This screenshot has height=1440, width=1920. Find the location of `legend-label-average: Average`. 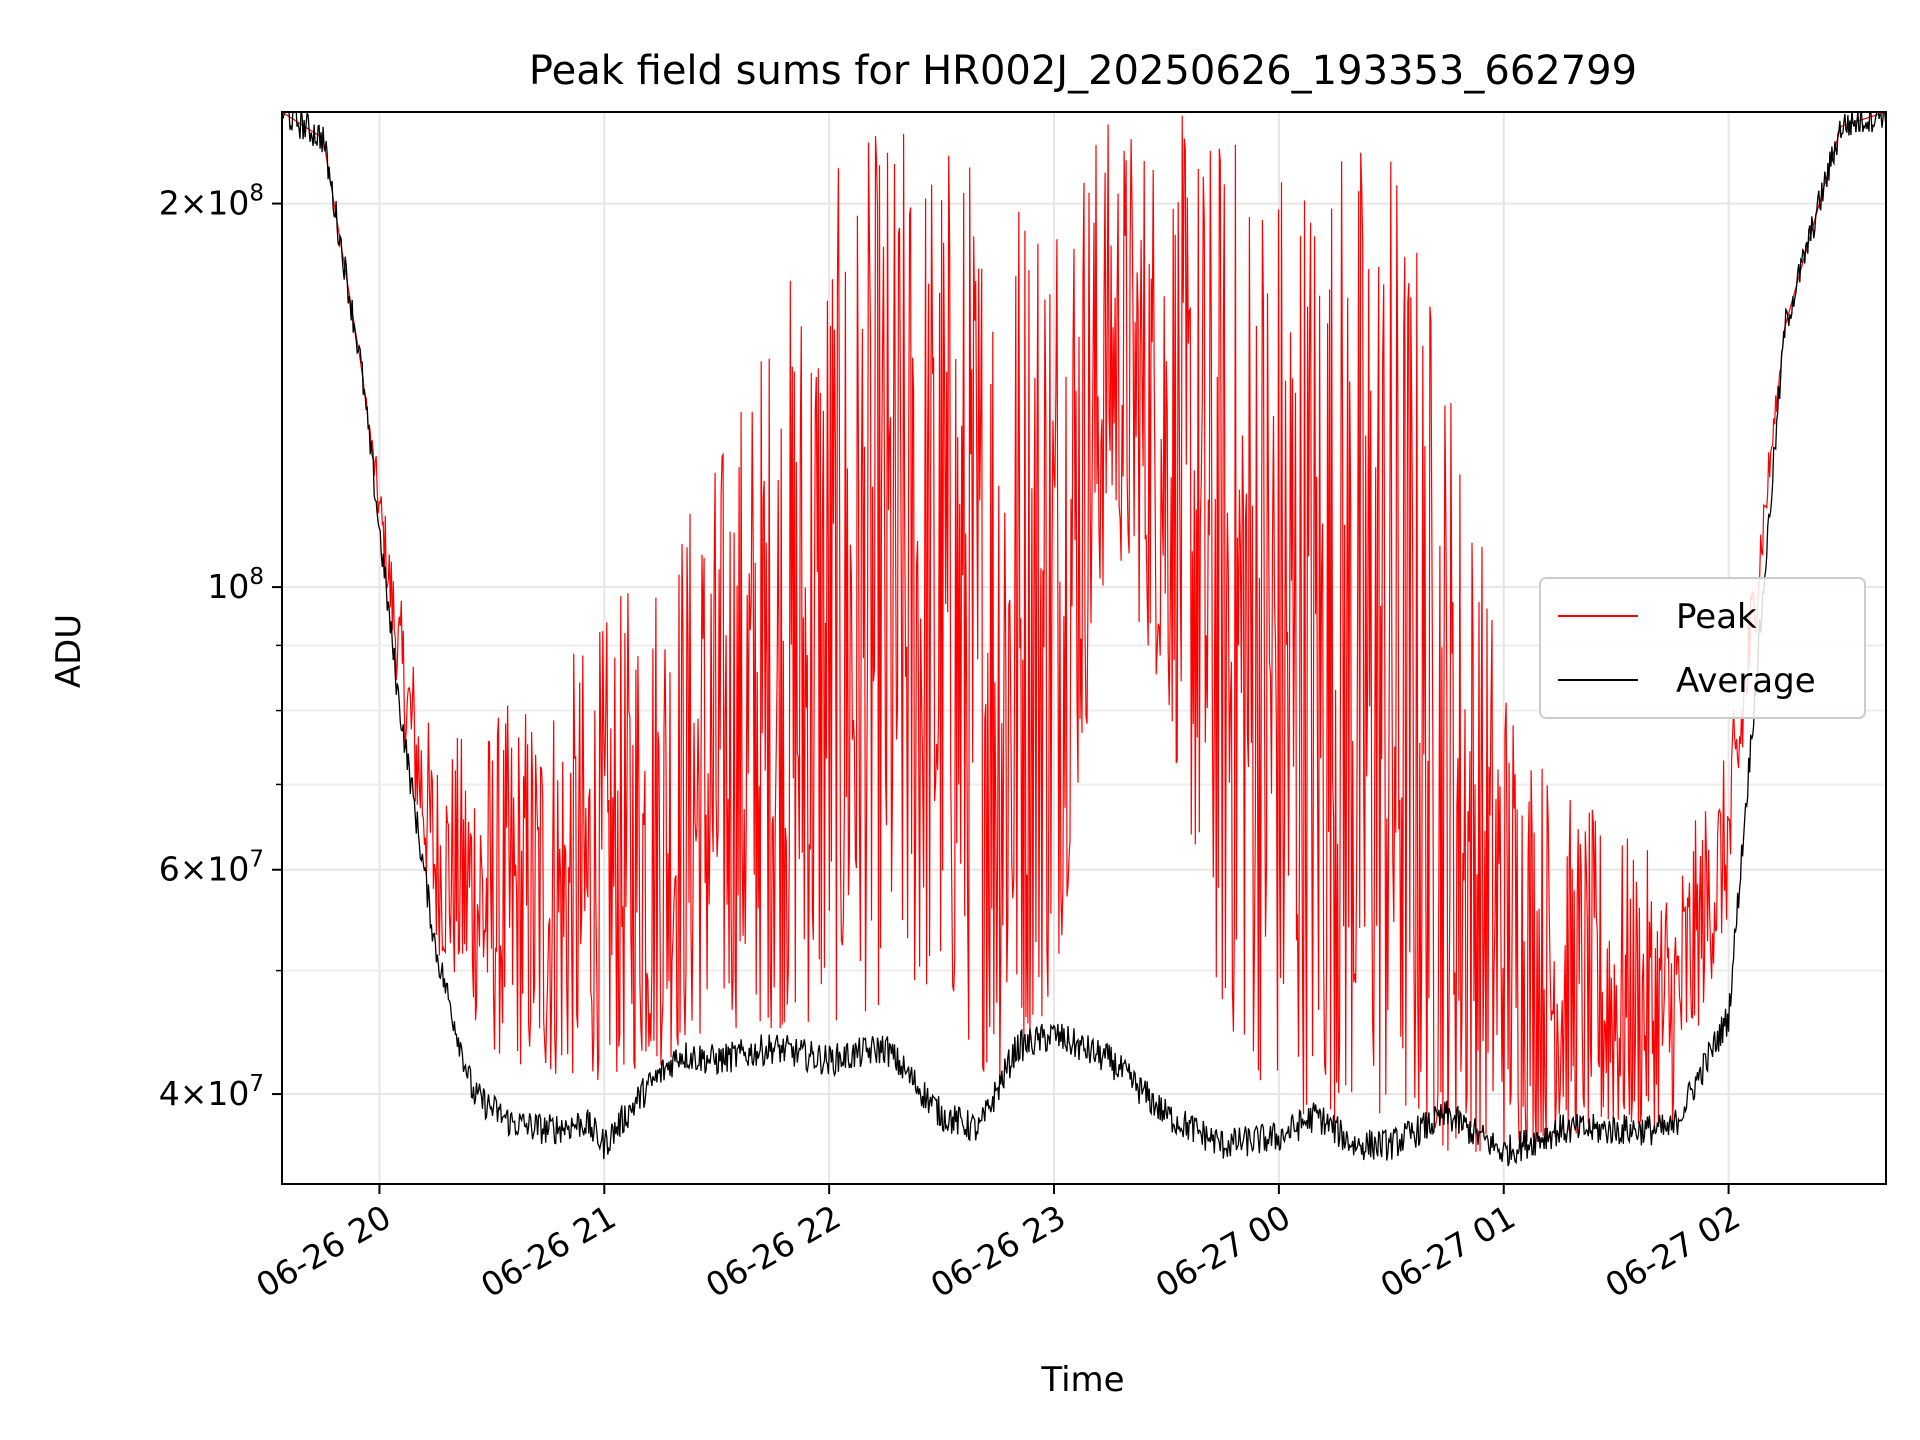

legend-label-average: Average is located at coordinates (1746, 681).